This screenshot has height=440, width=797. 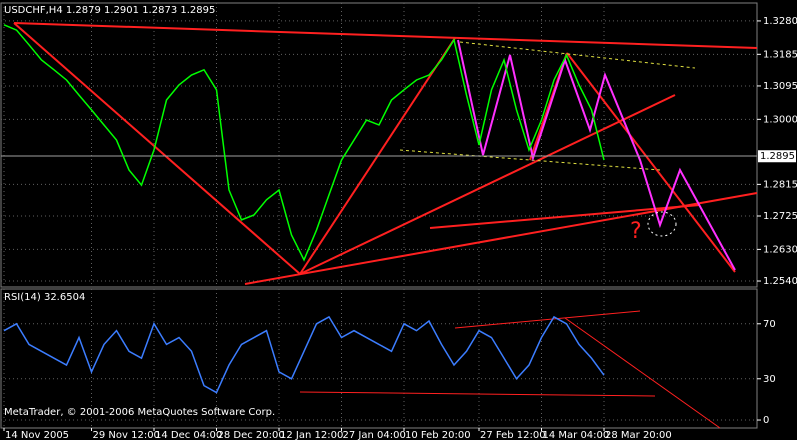 What do you see at coordinates (780, 21) in the screenshot?
I see `y-tick-label: 1.3280` at bounding box center [780, 21].